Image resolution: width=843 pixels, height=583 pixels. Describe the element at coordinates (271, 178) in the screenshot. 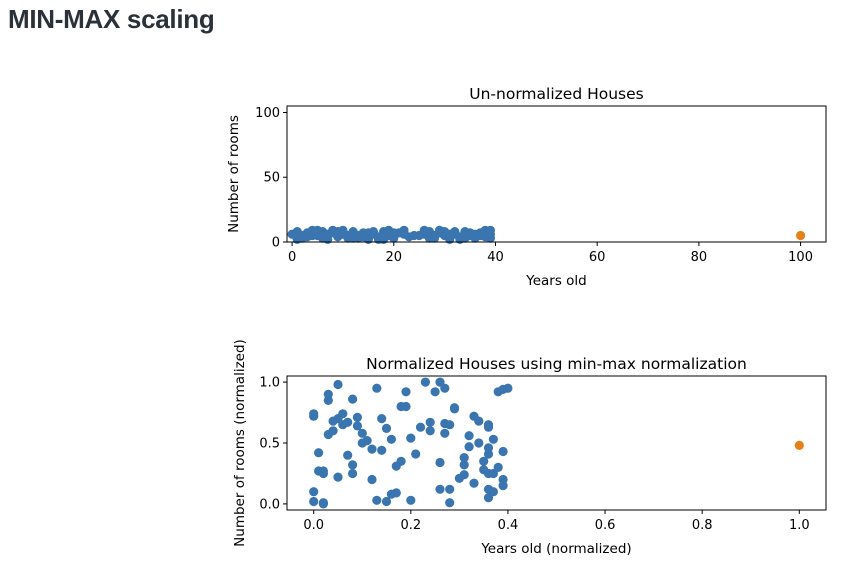

I see `y-tick-label: 50` at that location.